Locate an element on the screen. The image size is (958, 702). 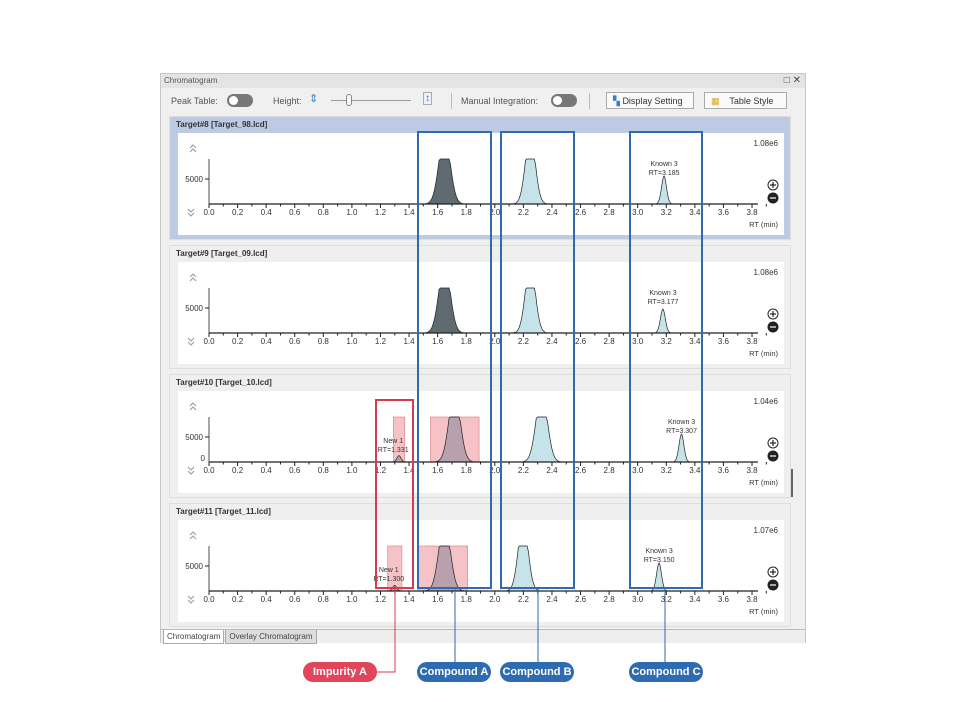
height-slider-thumb is located at coordinates (349, 100).